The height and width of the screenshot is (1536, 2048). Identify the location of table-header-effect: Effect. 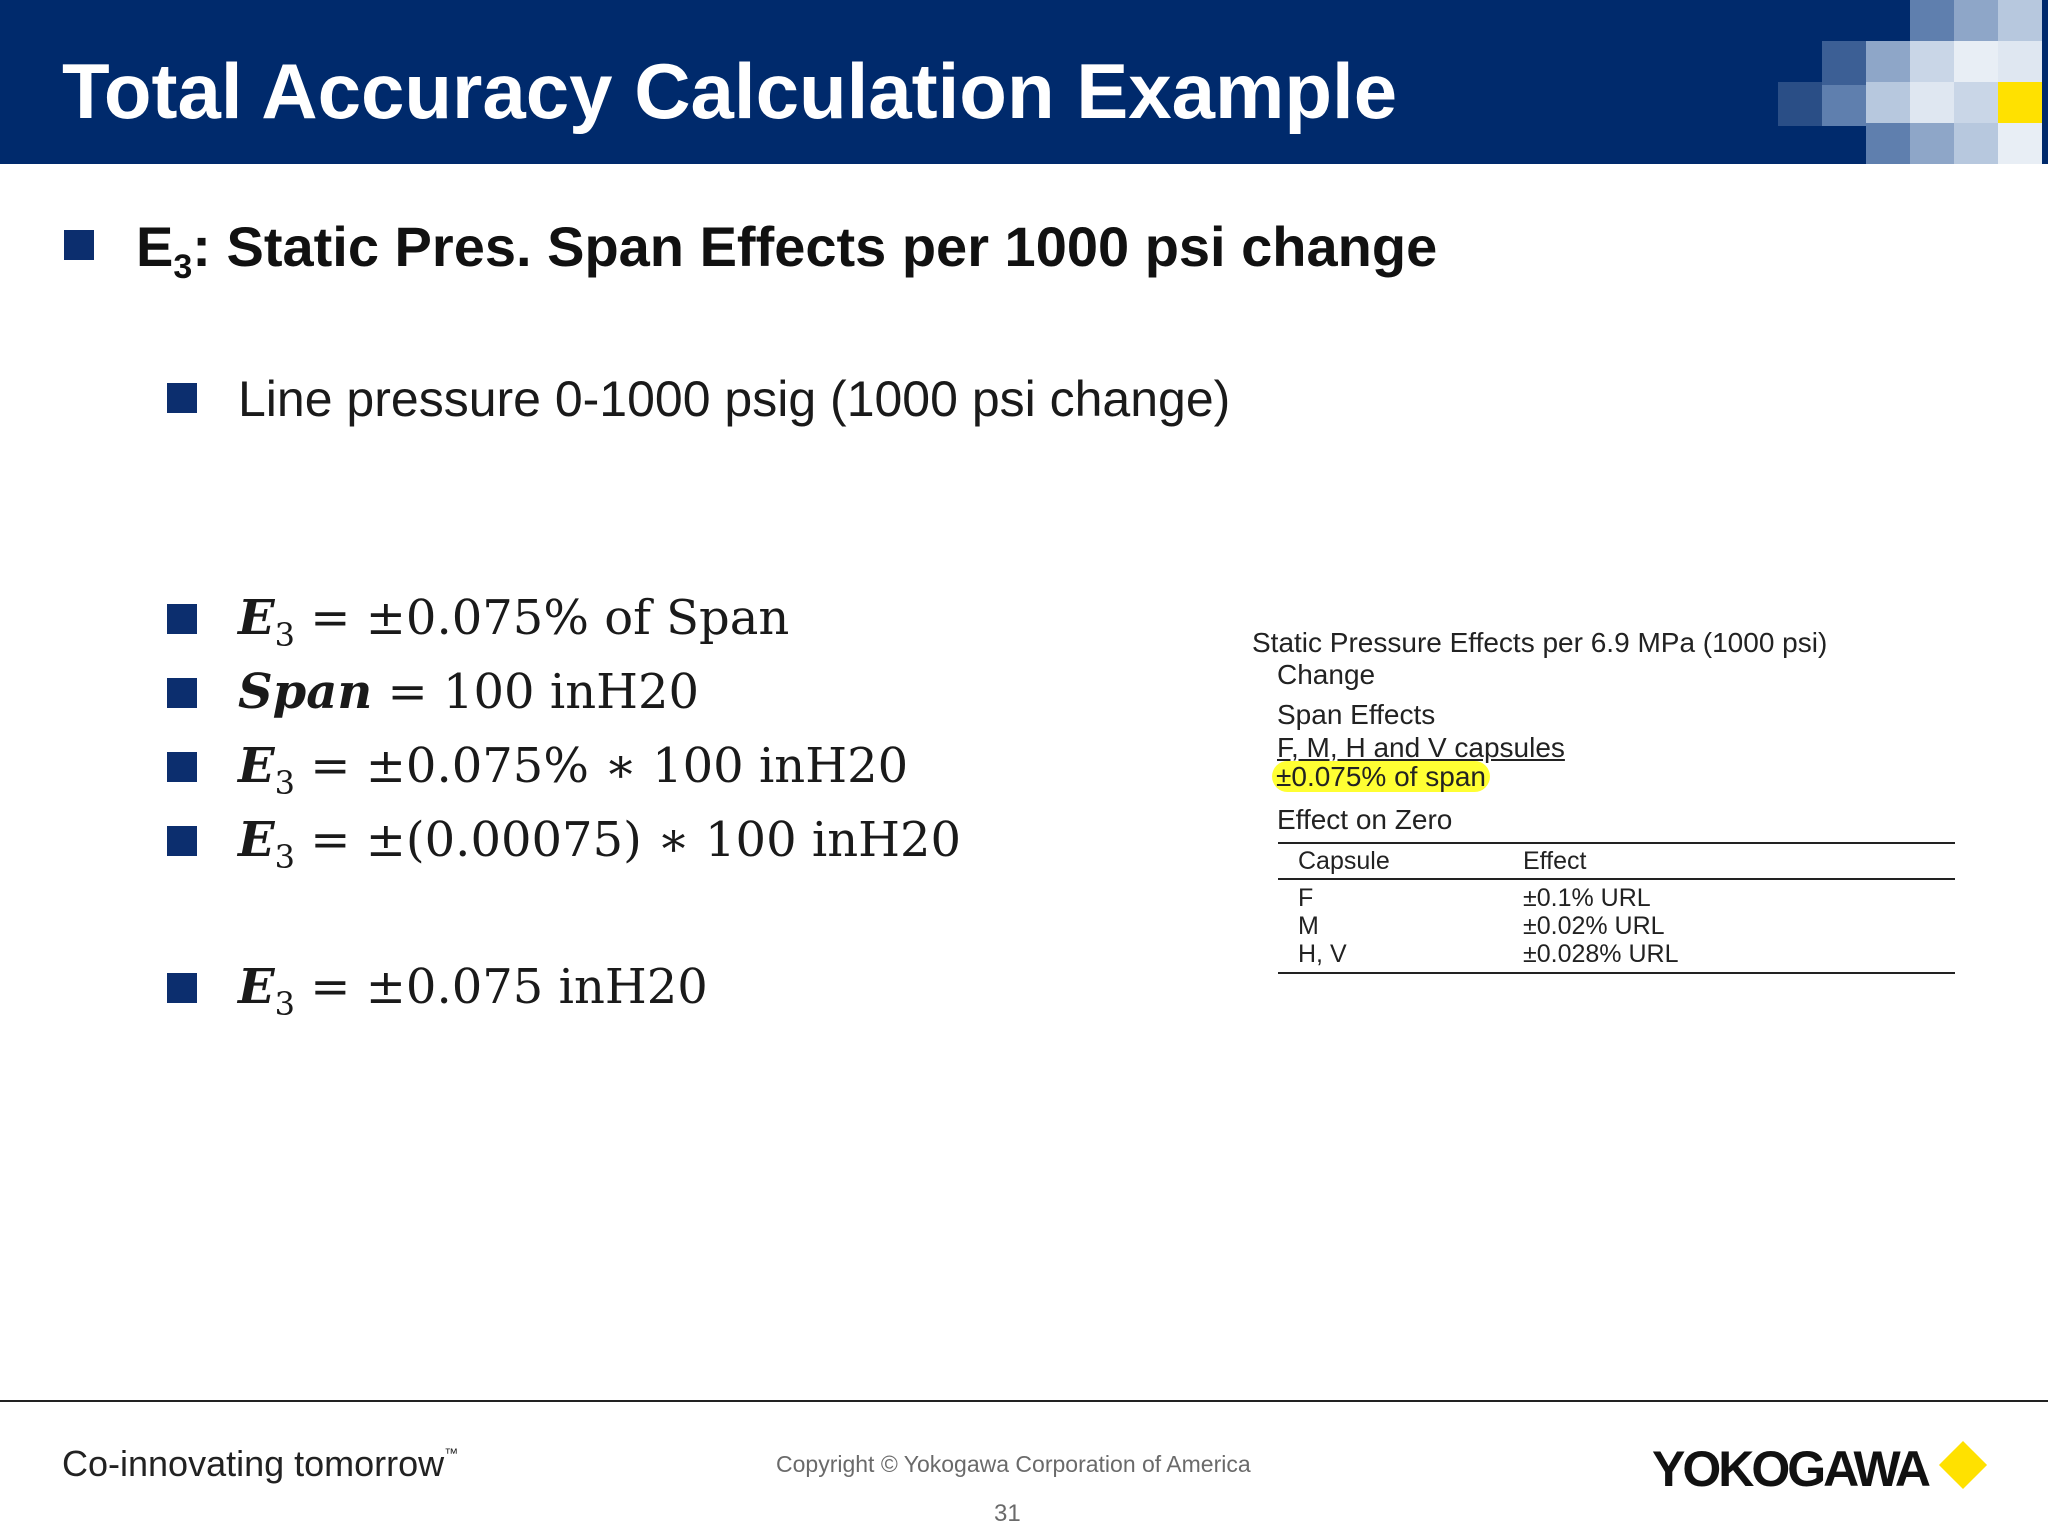
(1555, 861).